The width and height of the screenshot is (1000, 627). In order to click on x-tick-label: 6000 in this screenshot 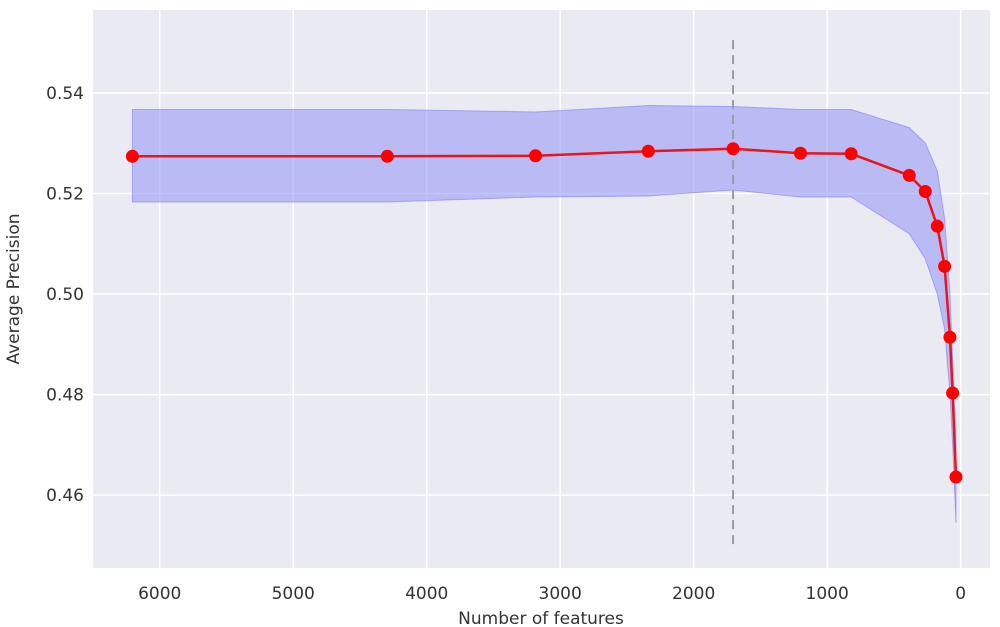, I will do `click(159, 594)`.